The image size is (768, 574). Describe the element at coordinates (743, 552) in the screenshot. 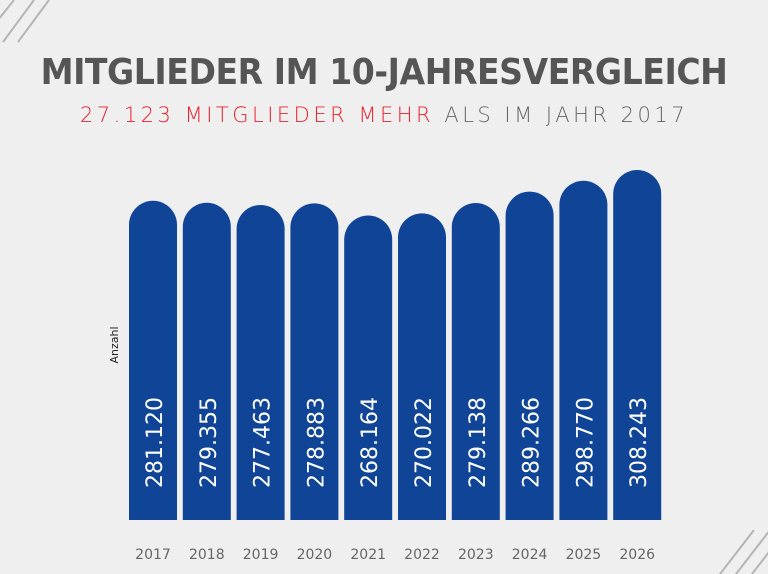

I see `decorative-stripes-bottom-right` at that location.